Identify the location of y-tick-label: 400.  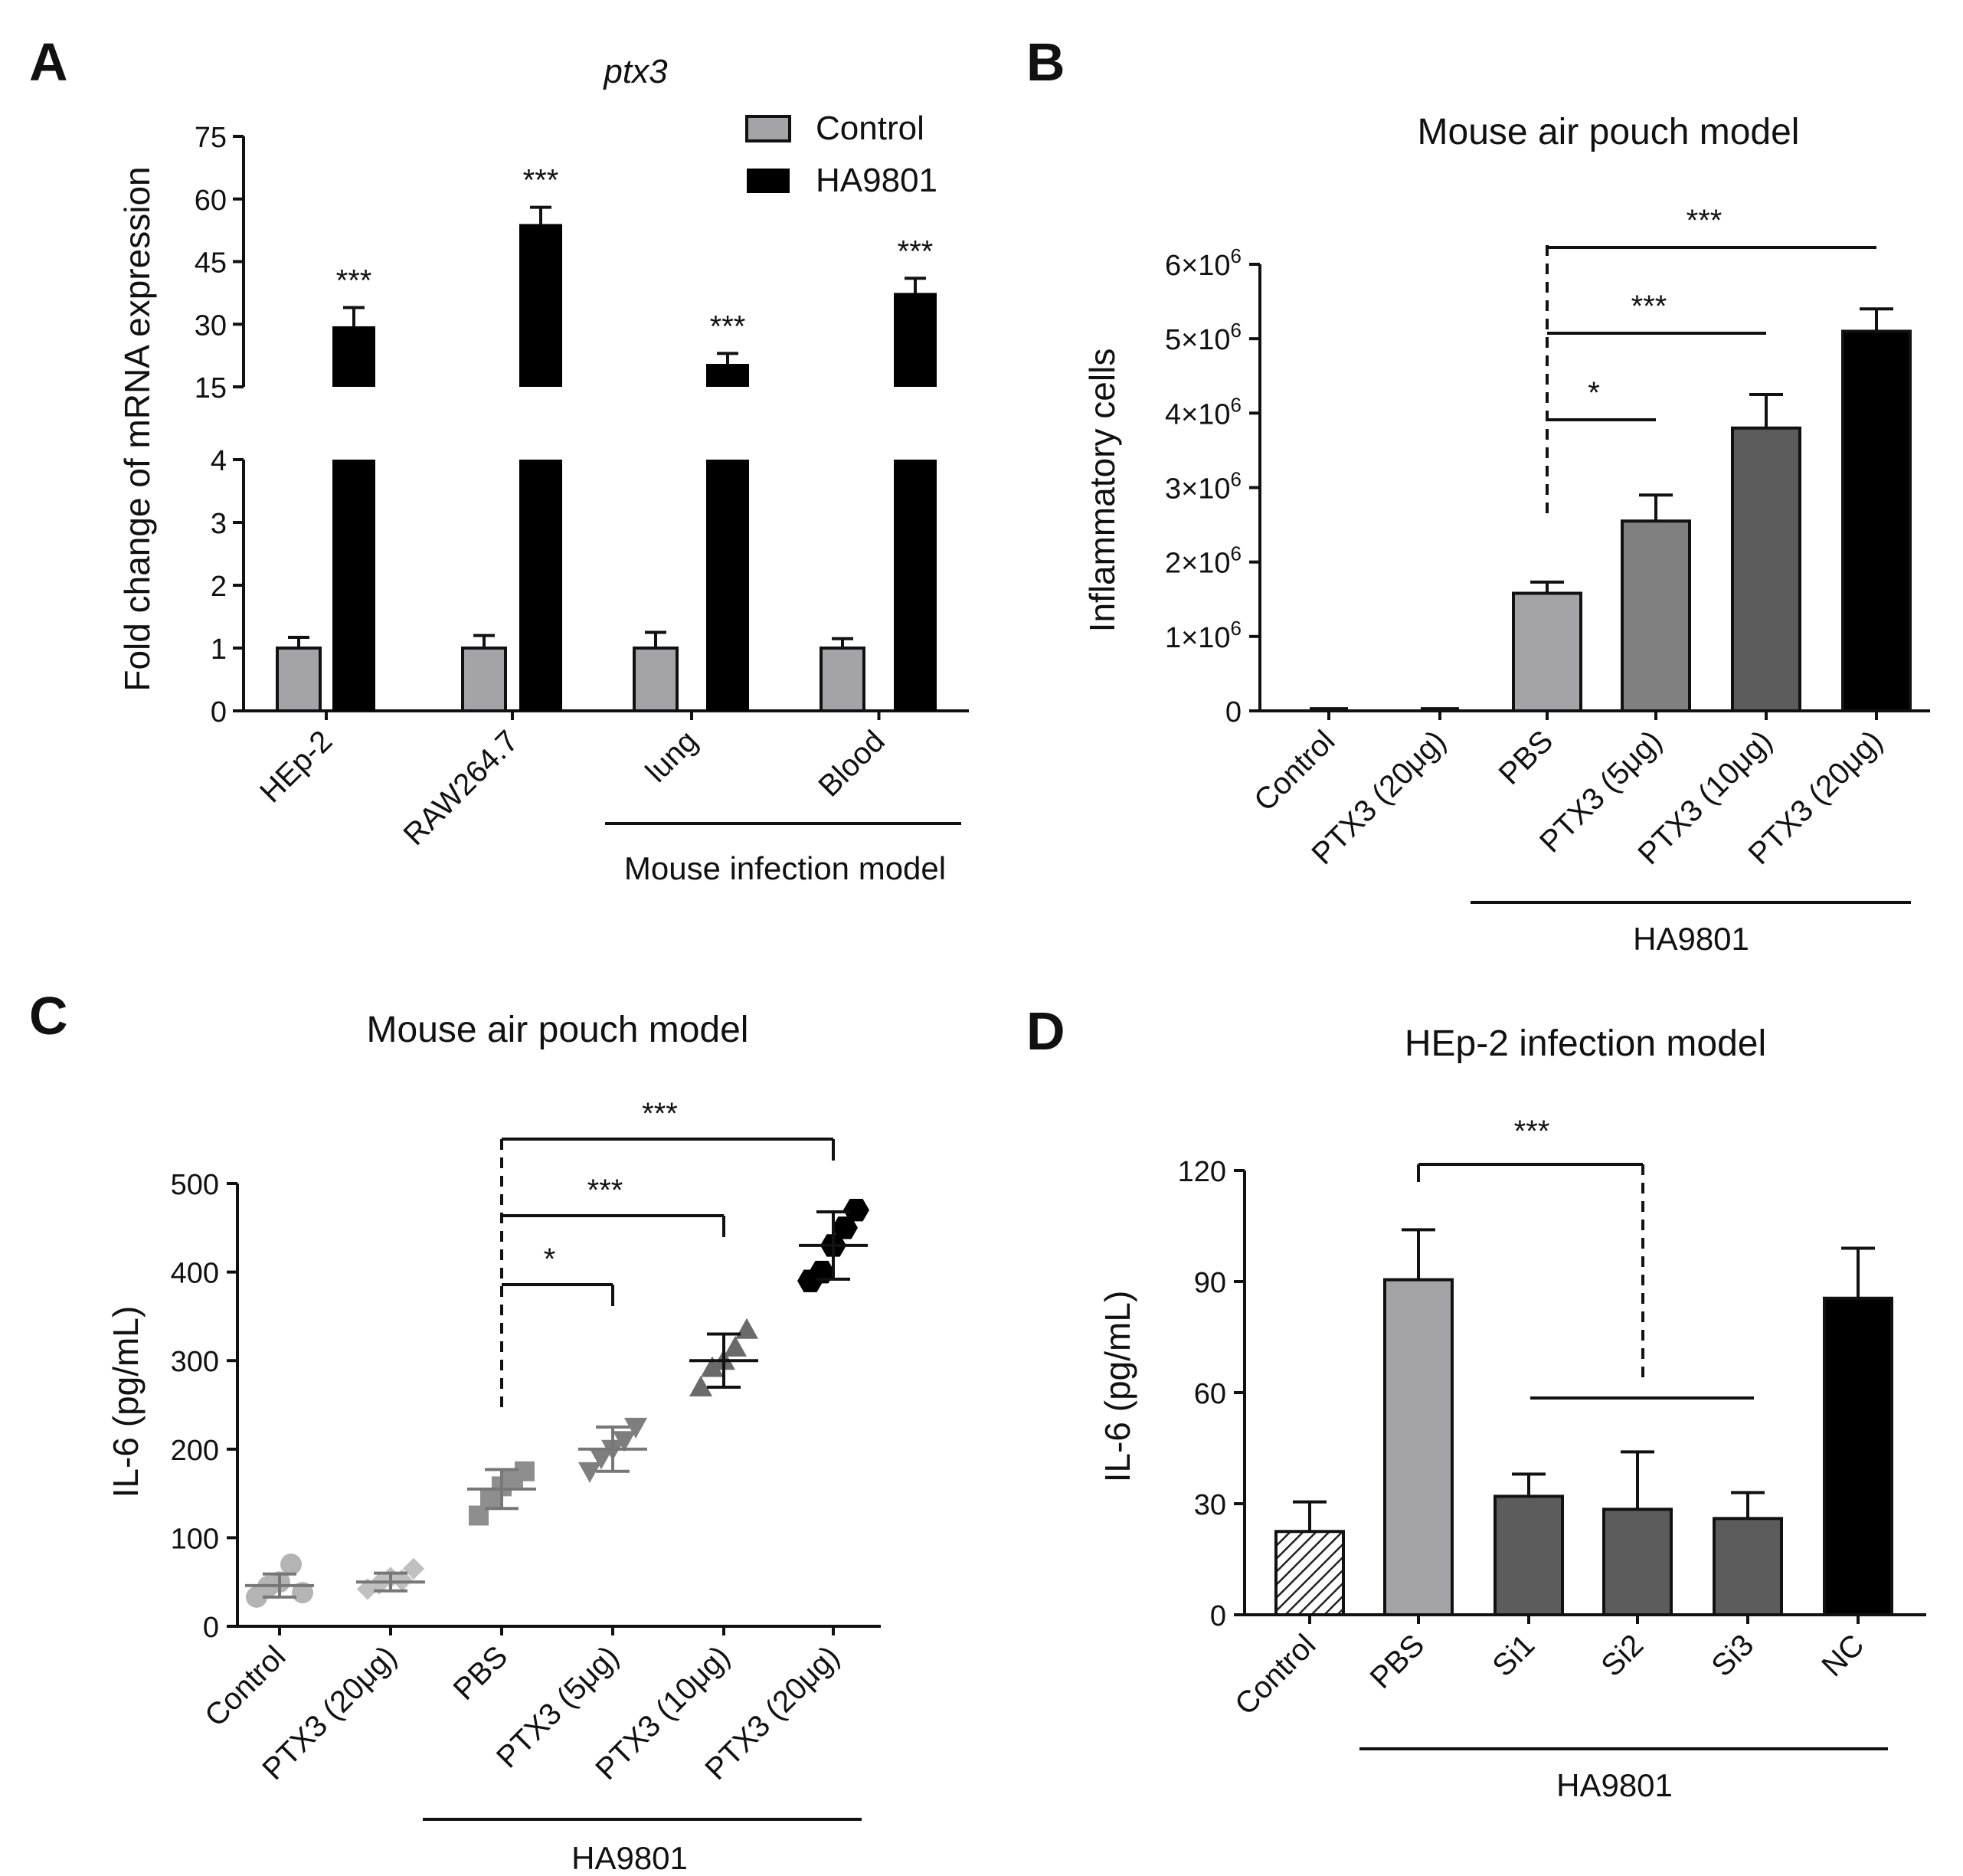
(195, 1274).